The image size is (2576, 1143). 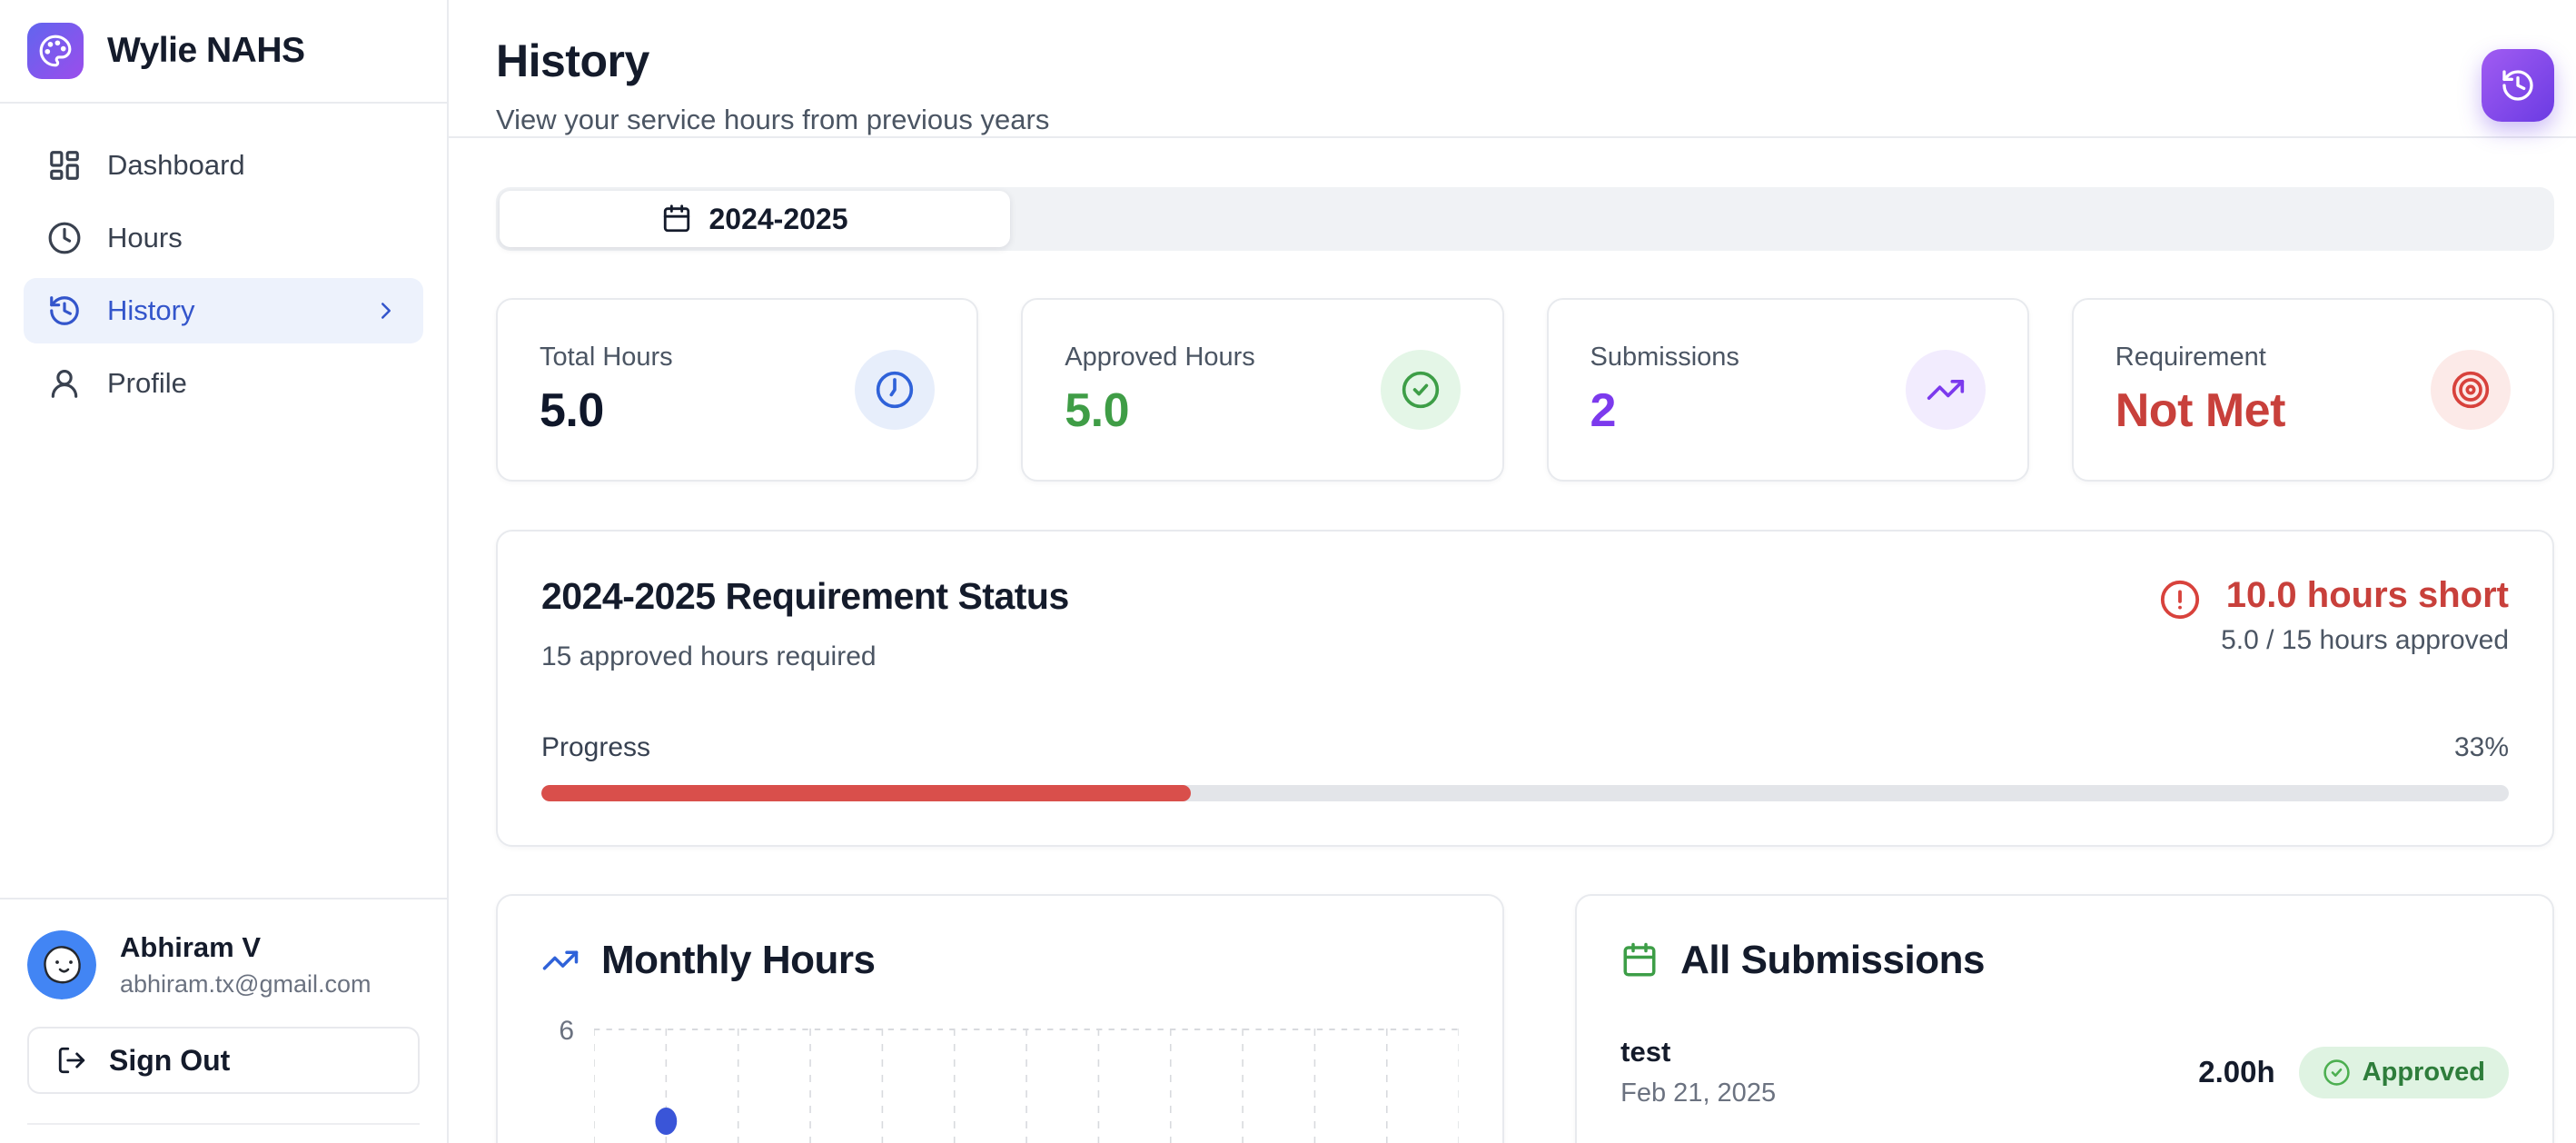 What do you see at coordinates (61, 965) in the screenshot?
I see `avatar` at bounding box center [61, 965].